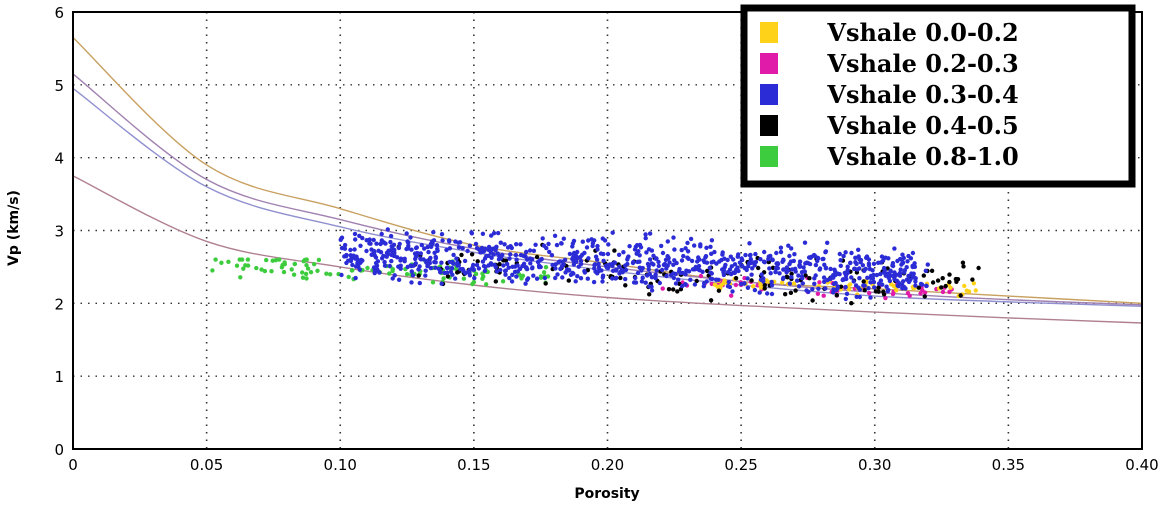 The width and height of the screenshot is (1167, 508). Describe the element at coordinates (922, 63) in the screenshot. I see `legend-label: Vshale 0.2-0.3` at that location.